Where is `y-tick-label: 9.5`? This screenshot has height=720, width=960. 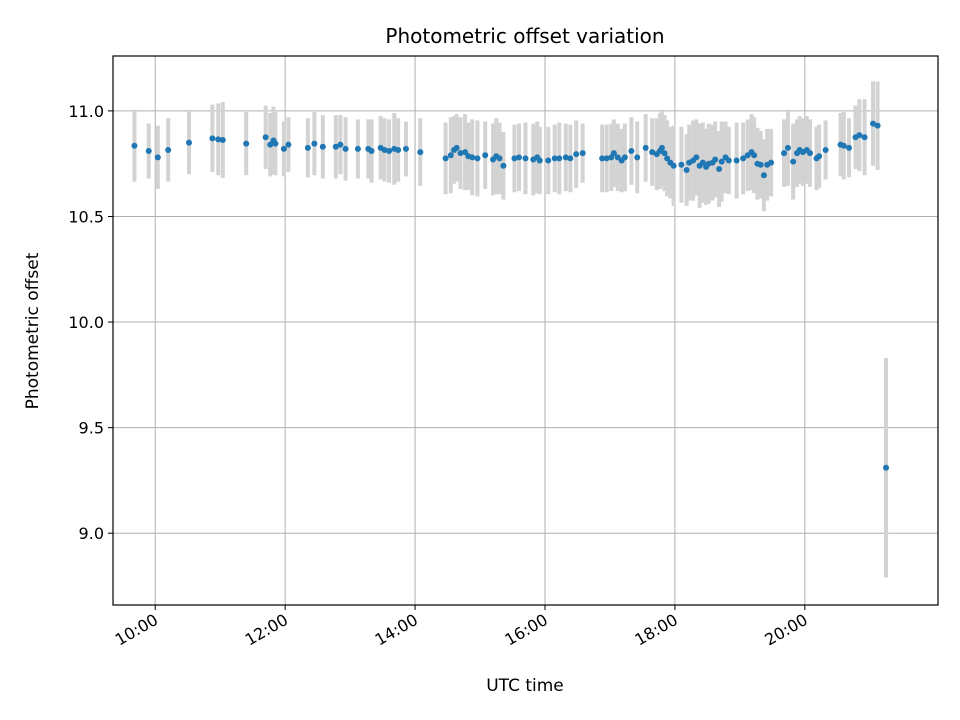
y-tick-label: 9.5 is located at coordinates (91, 428).